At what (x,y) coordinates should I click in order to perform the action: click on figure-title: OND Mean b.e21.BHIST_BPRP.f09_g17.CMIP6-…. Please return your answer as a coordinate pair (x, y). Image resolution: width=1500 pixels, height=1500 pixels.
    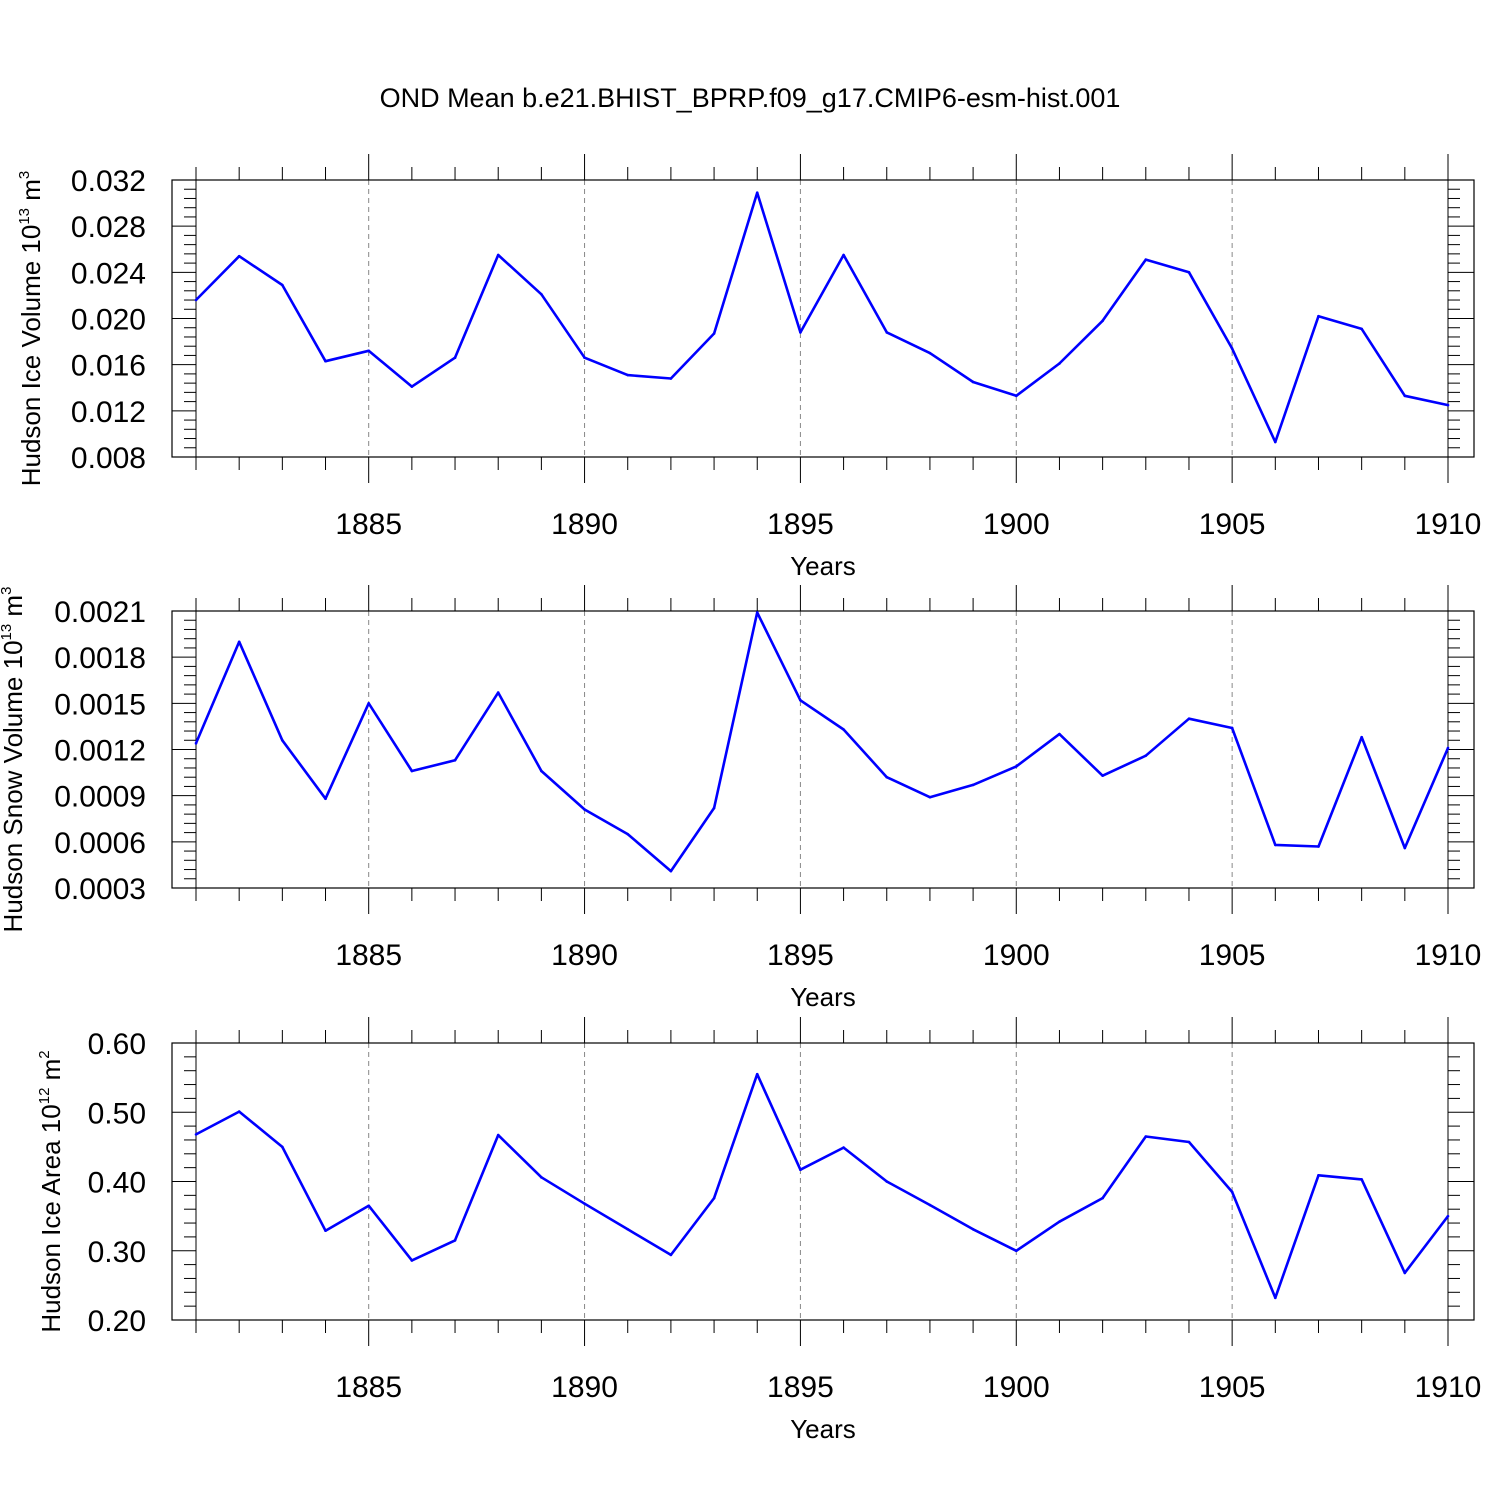
    Looking at the image, I should click on (750, 98).